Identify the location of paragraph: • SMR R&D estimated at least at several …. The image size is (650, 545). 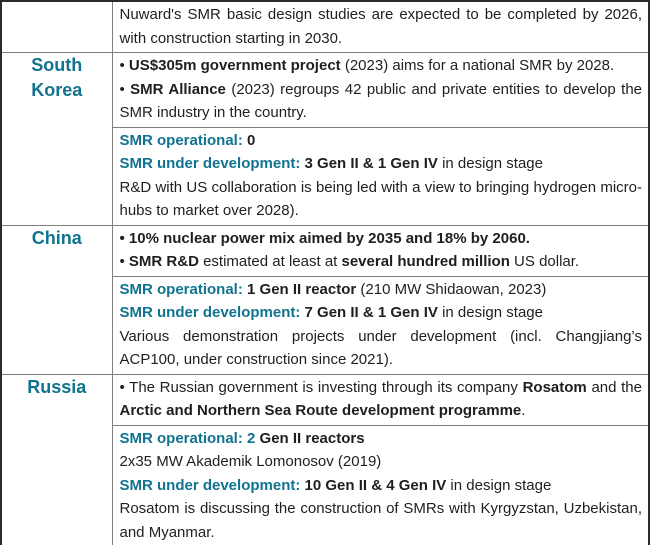
(381, 262).